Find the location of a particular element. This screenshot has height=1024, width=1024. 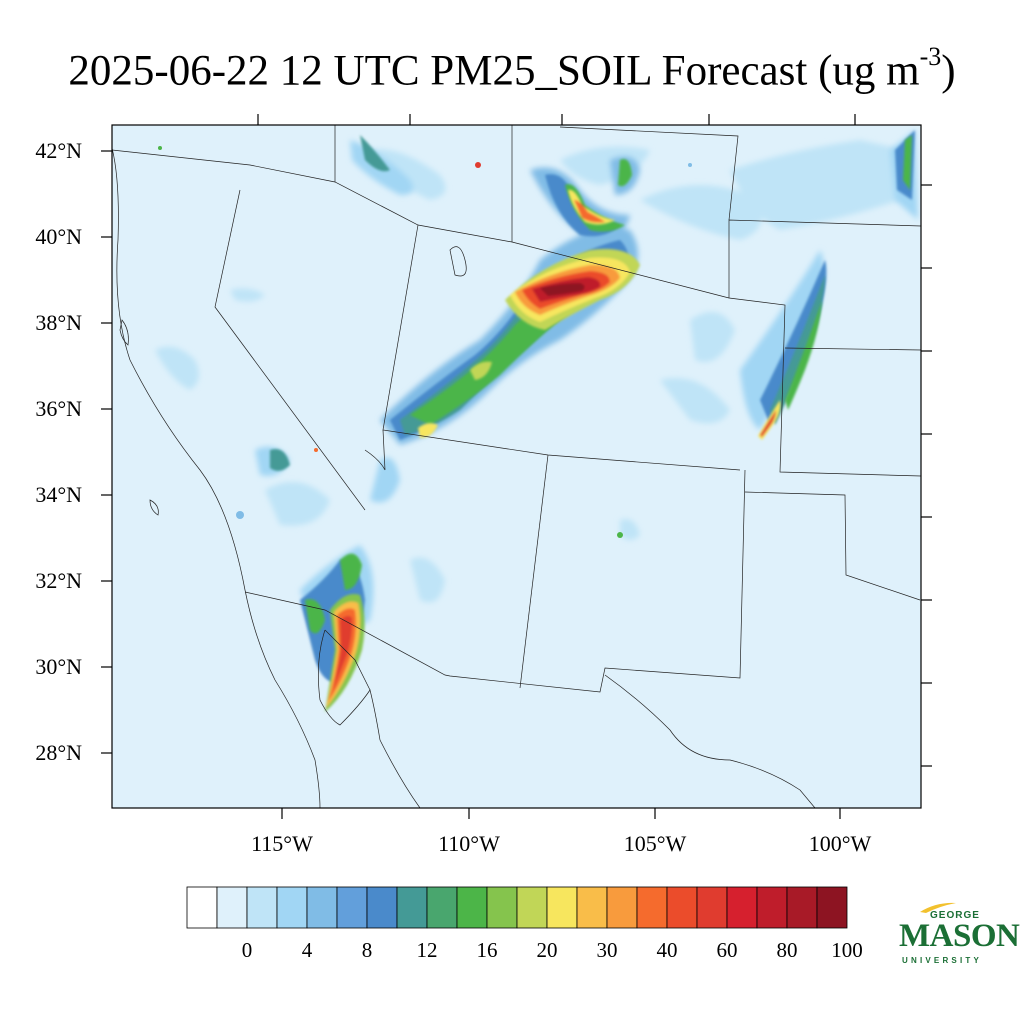

lat-label-36: 36°N is located at coordinates (58, 408).